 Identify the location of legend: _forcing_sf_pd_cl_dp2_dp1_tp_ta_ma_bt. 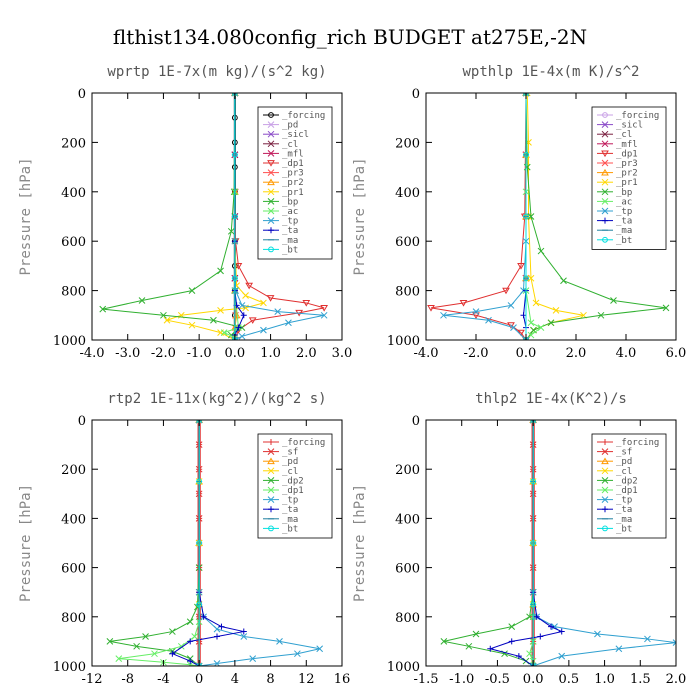
(295, 486).